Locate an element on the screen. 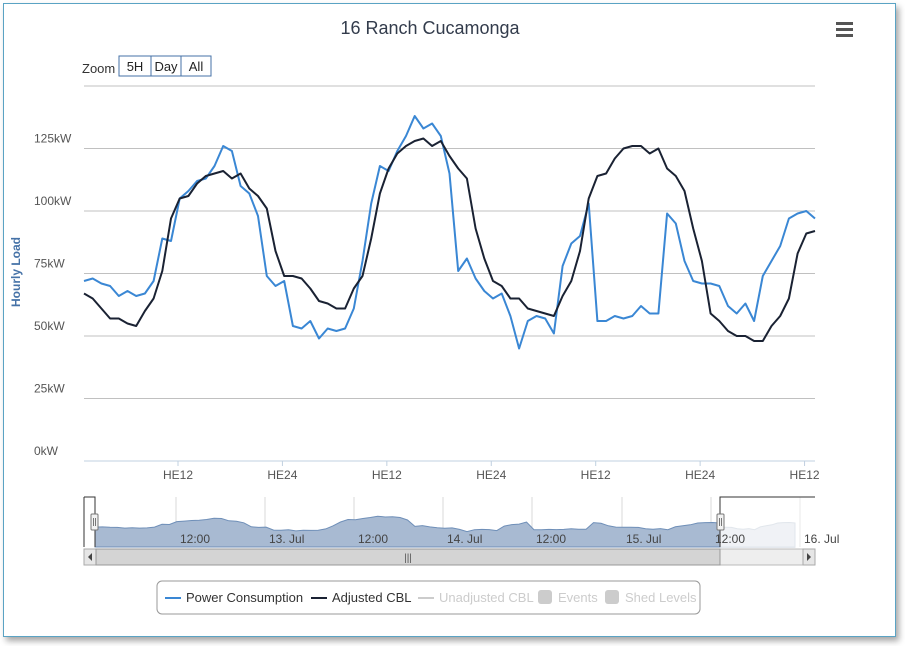  svg-text: Shed Levels is located at coordinates (661, 597).